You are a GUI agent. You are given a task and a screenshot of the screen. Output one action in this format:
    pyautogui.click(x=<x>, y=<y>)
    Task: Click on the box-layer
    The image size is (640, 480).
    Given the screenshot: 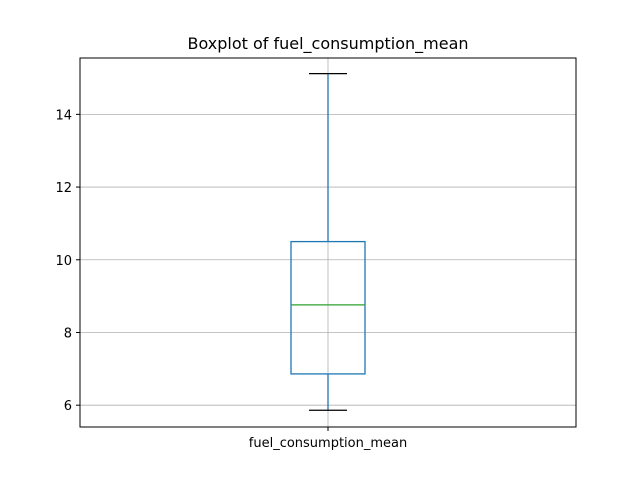 What is the action you would take?
    pyautogui.click(x=328, y=241)
    